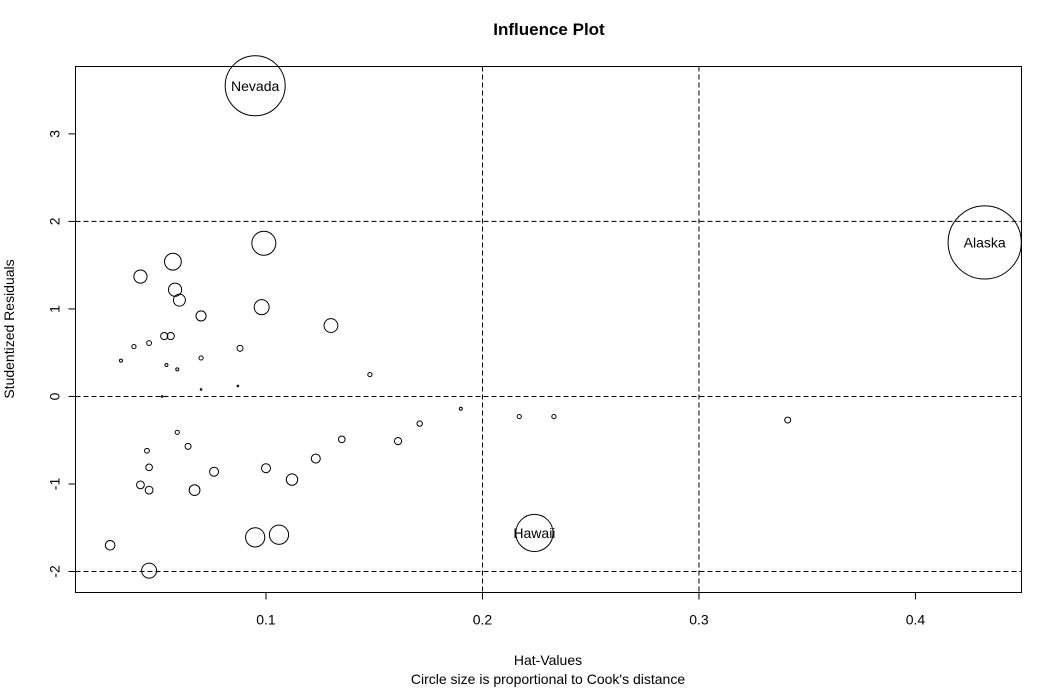  What do you see at coordinates (483, 620) in the screenshot?
I see `x-tick-label: 0.2` at bounding box center [483, 620].